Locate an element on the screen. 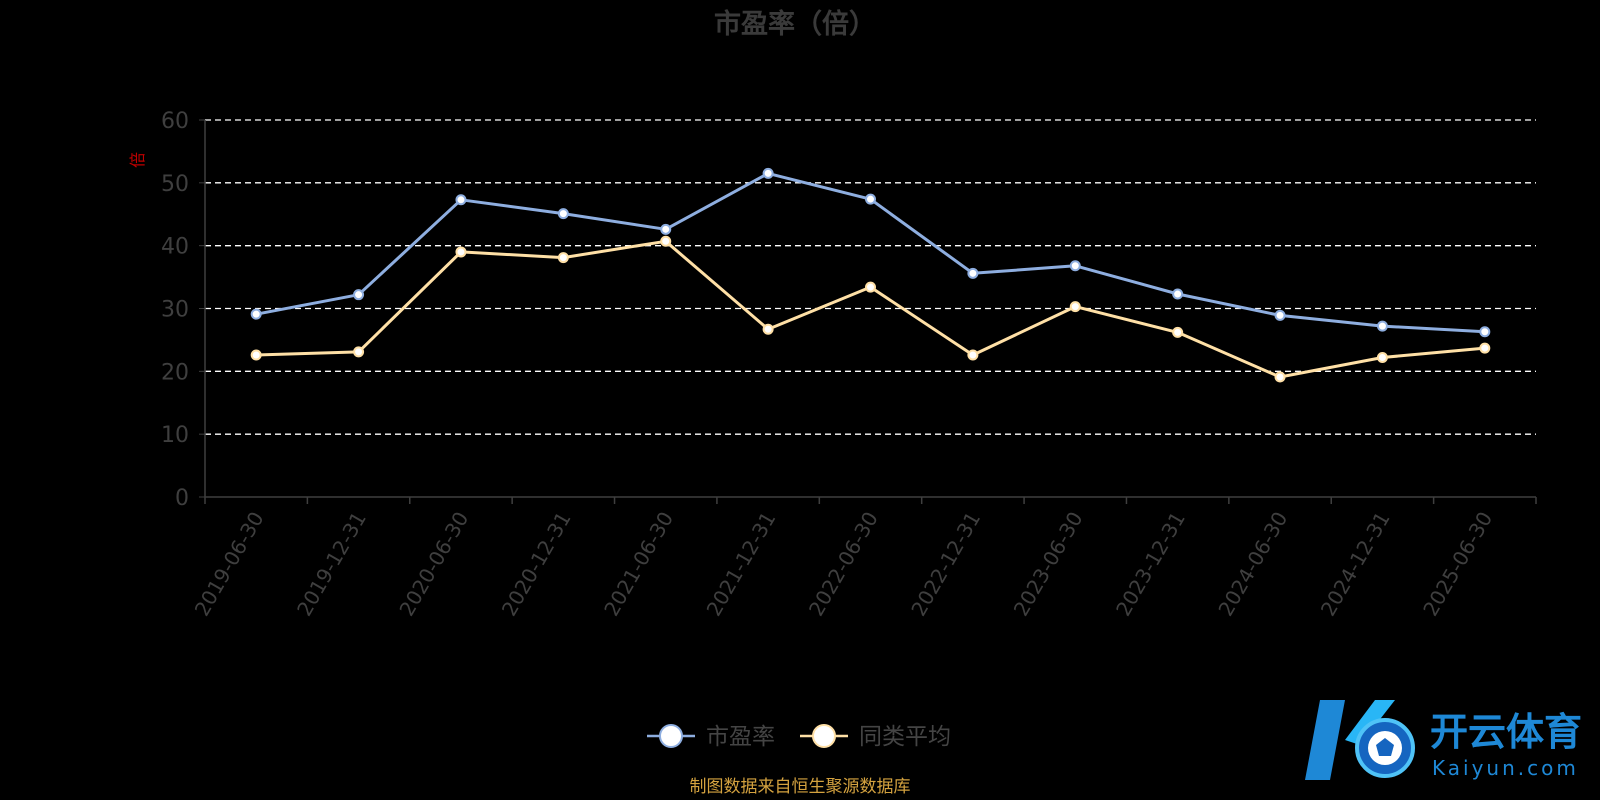  y-tick-label: 0 is located at coordinates (182, 498).